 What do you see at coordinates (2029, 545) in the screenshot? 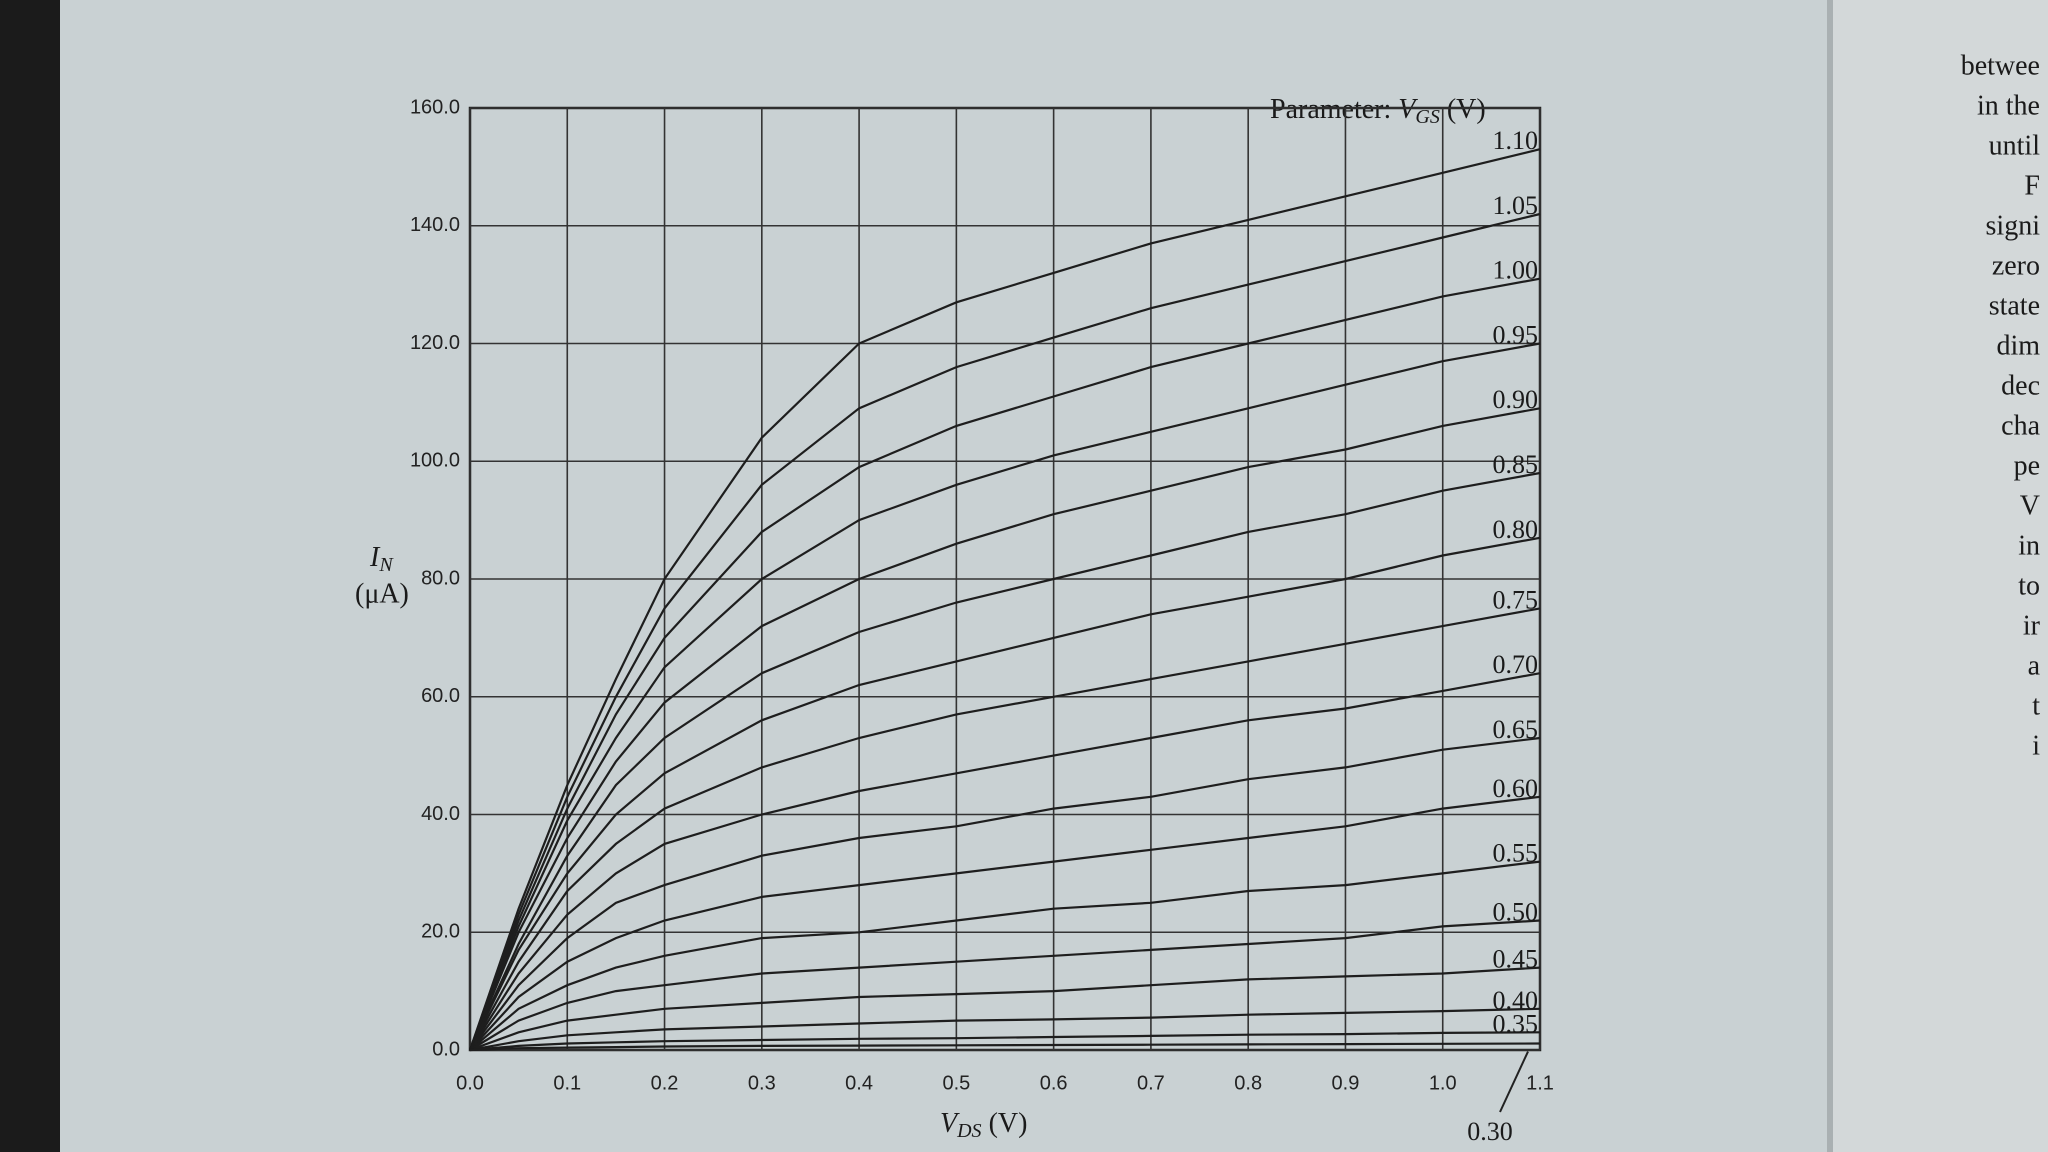
I see `margin-text: in` at bounding box center [2029, 545].